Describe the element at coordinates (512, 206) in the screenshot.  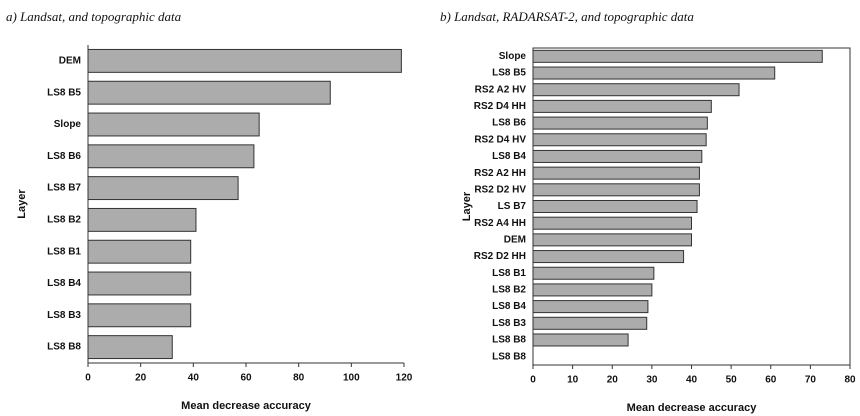
I see `y-tick-label: LS B7` at that location.